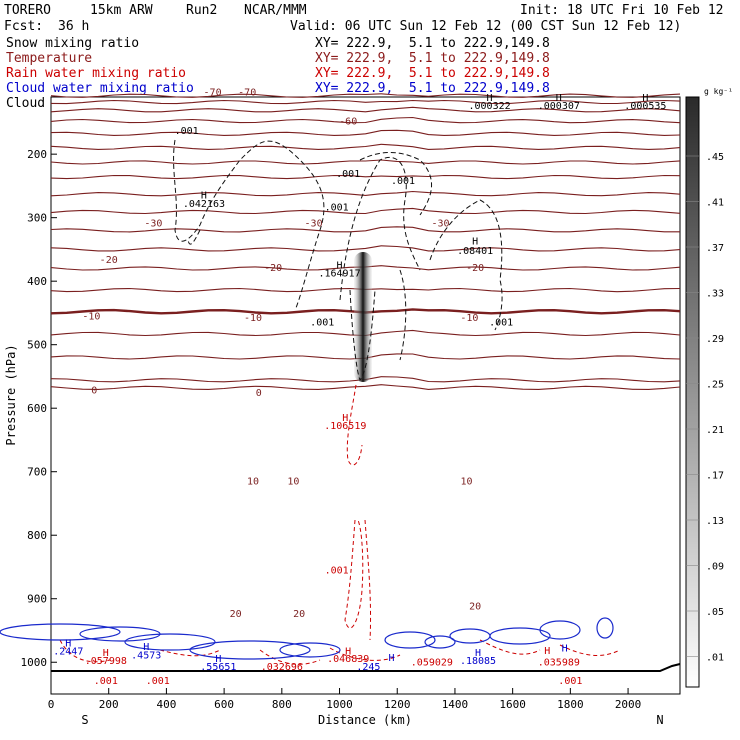 The image size is (740, 740). I want to click on y-tick-label: 900, so click(37, 599).